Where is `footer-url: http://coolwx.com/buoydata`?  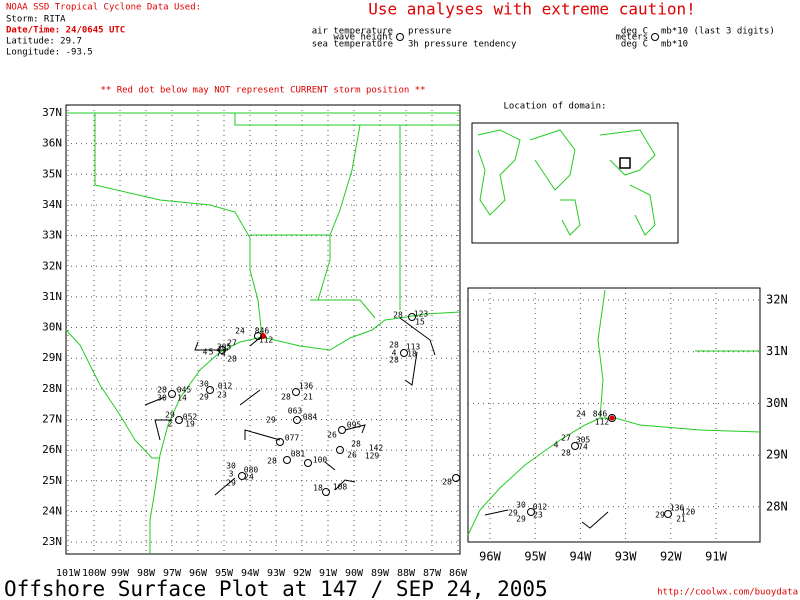
footer-url: http://coolwx.com/buoydata is located at coordinates (727, 593).